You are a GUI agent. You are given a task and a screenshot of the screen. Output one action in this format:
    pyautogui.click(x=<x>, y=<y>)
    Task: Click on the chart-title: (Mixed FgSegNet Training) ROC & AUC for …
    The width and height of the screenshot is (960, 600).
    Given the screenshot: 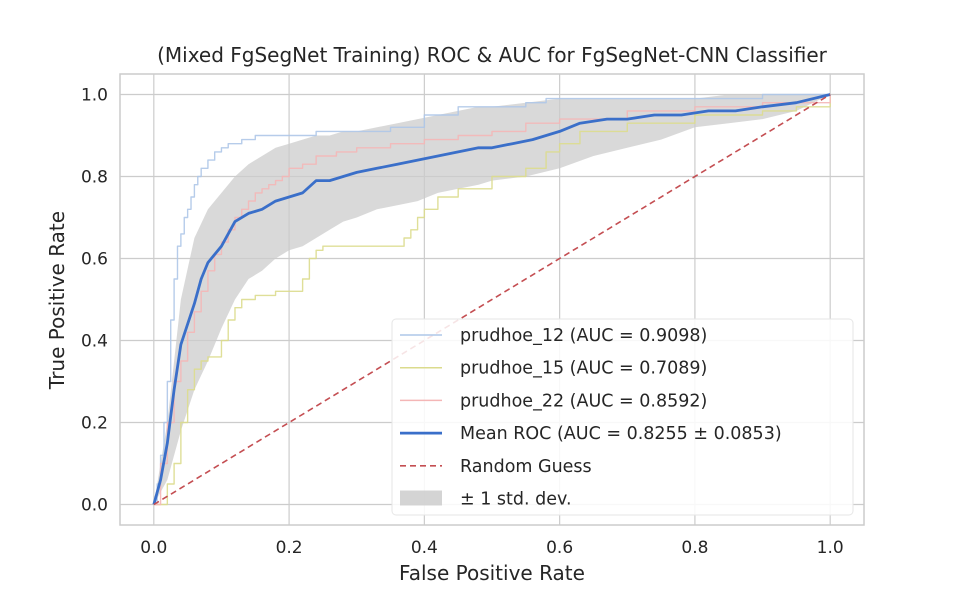 What is the action you would take?
    pyautogui.click(x=492, y=55)
    